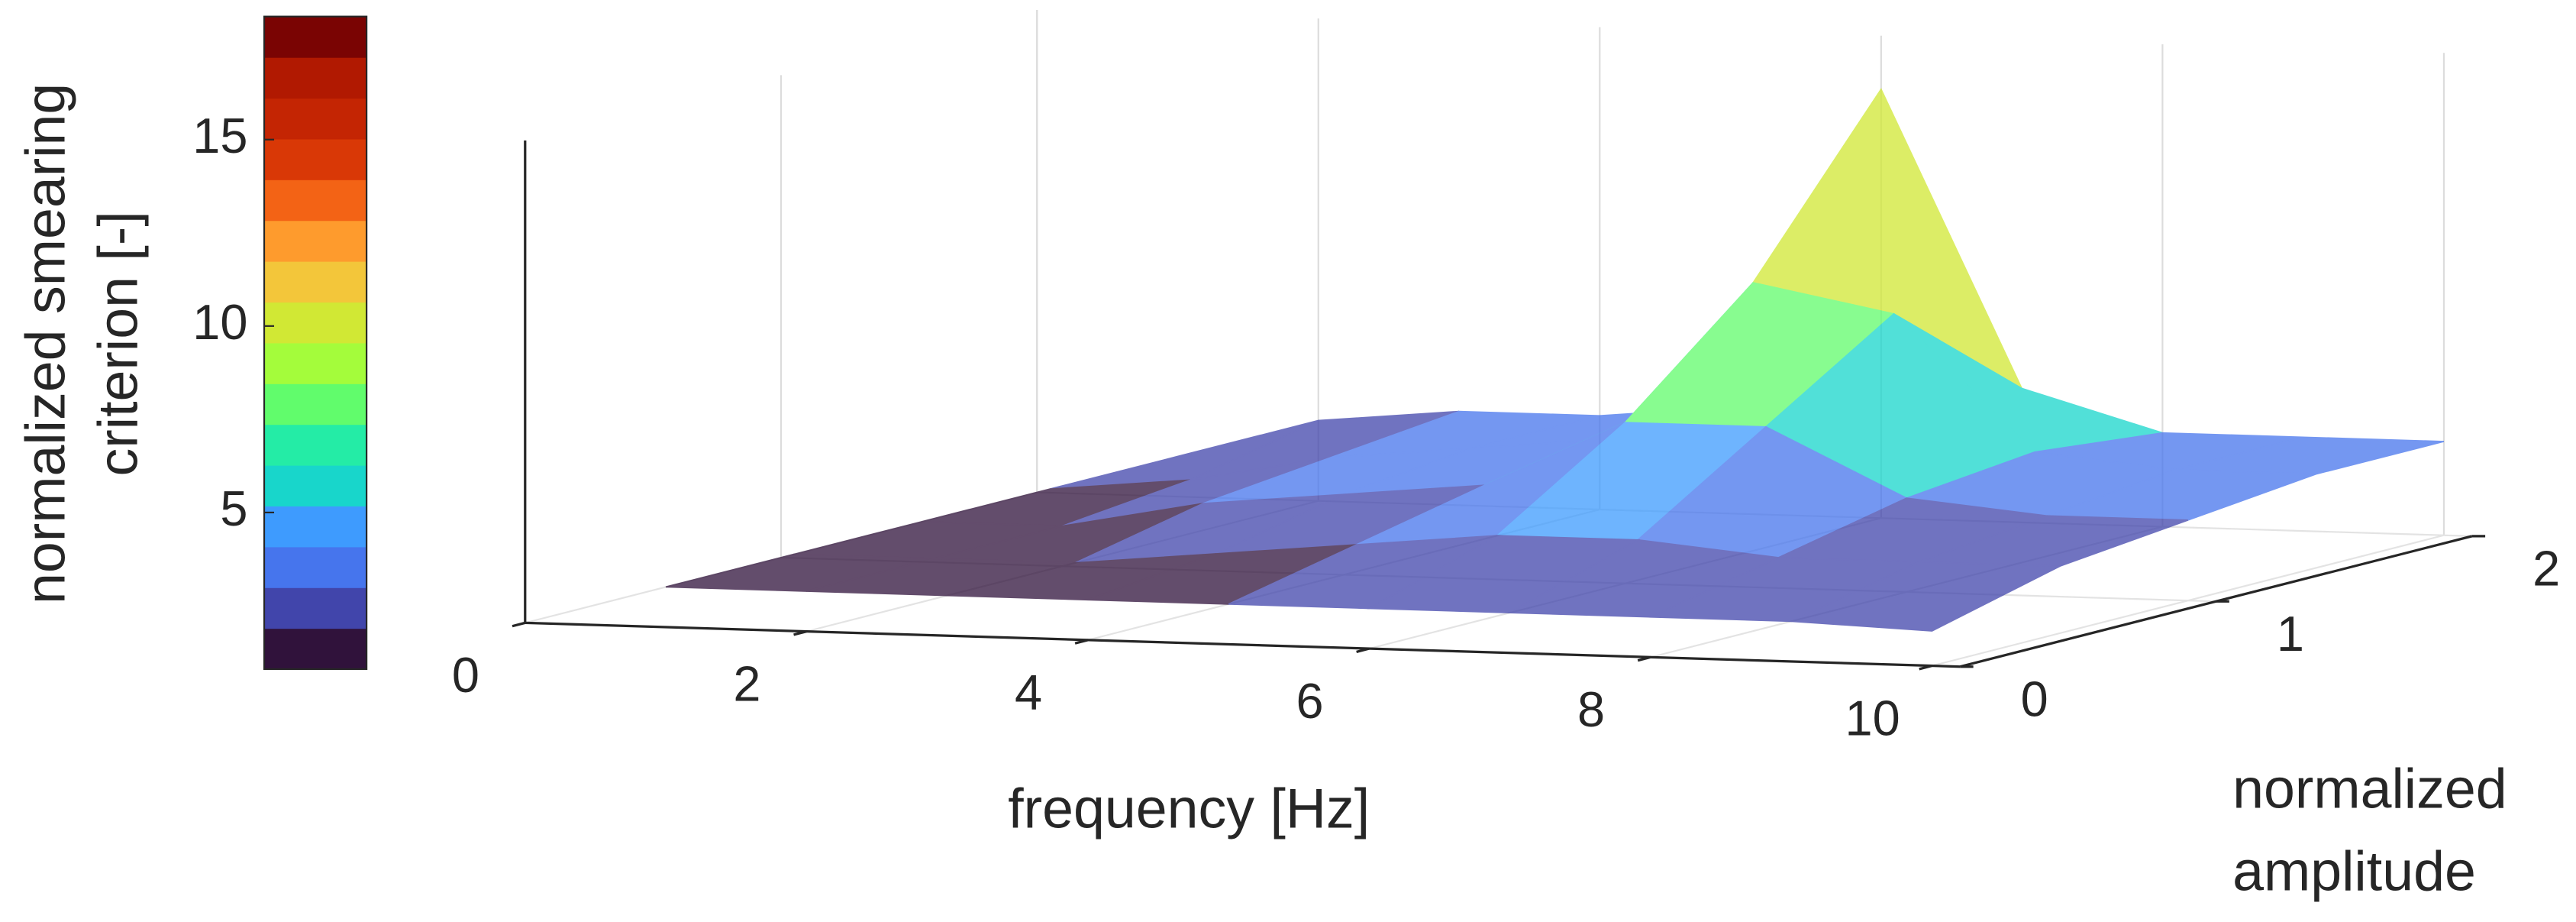  Describe the element at coordinates (1189, 808) in the screenshot. I see `x-axis-label: frequency [Hz]` at that location.